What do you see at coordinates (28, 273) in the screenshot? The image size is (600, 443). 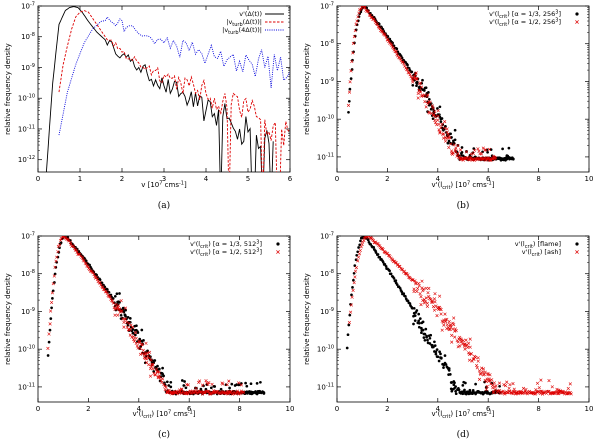 I see `y-tick-label: 10-8` at bounding box center [28, 273].